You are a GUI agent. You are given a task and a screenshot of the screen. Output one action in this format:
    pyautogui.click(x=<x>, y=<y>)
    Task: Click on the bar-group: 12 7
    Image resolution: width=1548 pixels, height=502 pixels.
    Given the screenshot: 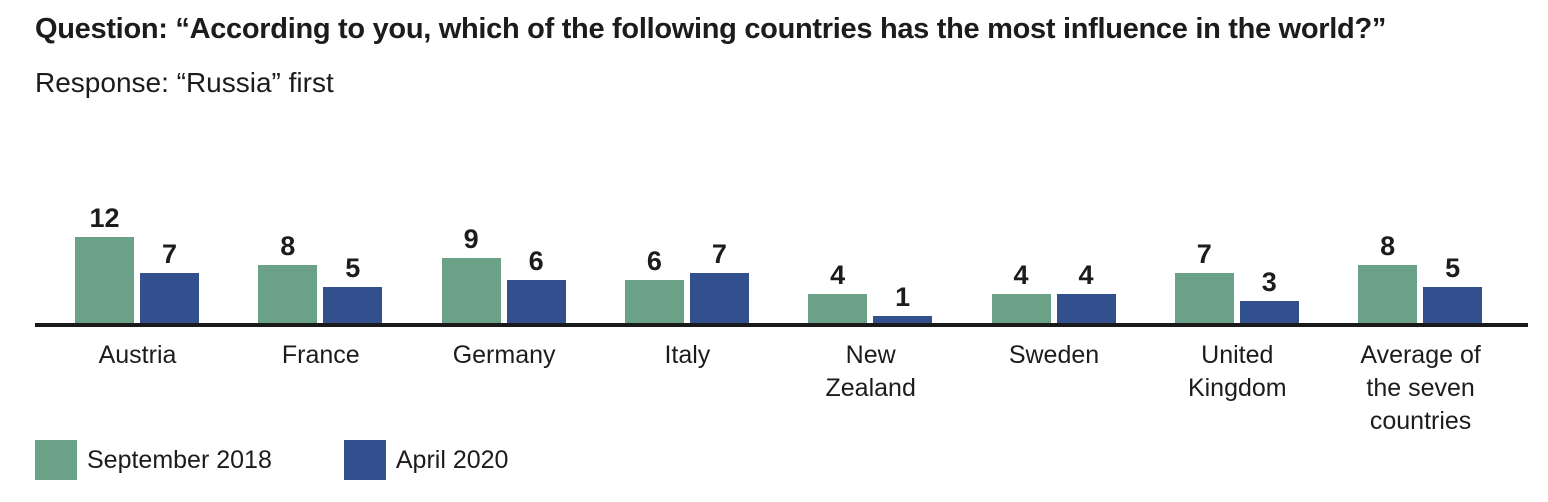 What is the action you would take?
    pyautogui.click(x=137, y=264)
    